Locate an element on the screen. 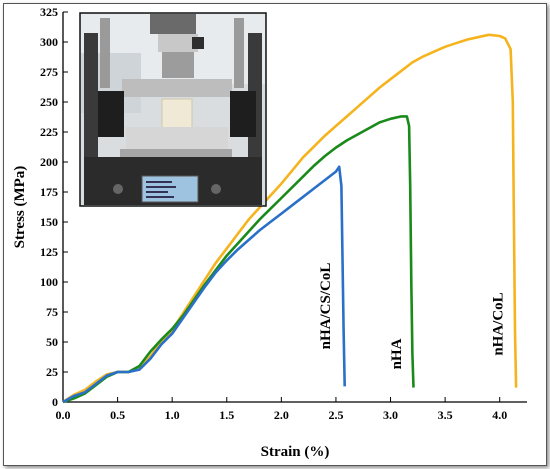 This screenshot has width=550, height=469. y-tick-label: 25 is located at coordinates (52, 372).